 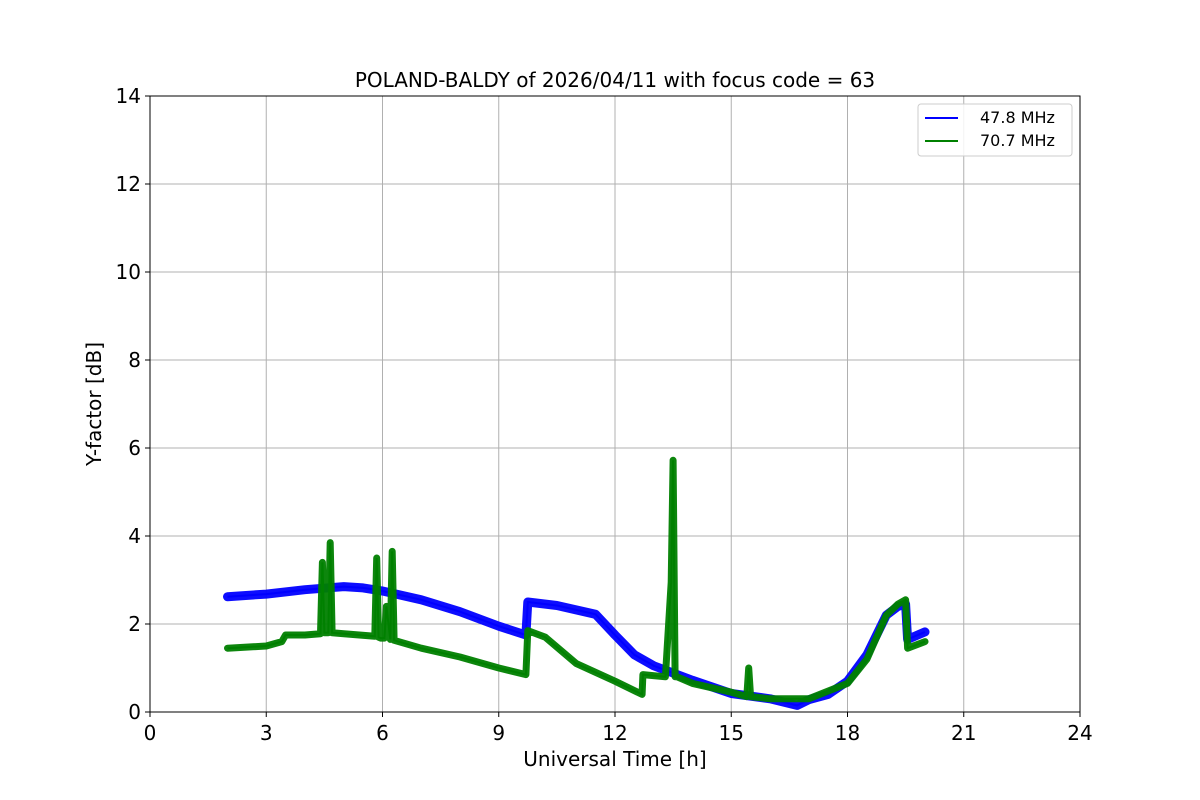 I want to click on y-axis-ticks: 0 2 4 6 8 10 12 14, so click(x=133, y=404).